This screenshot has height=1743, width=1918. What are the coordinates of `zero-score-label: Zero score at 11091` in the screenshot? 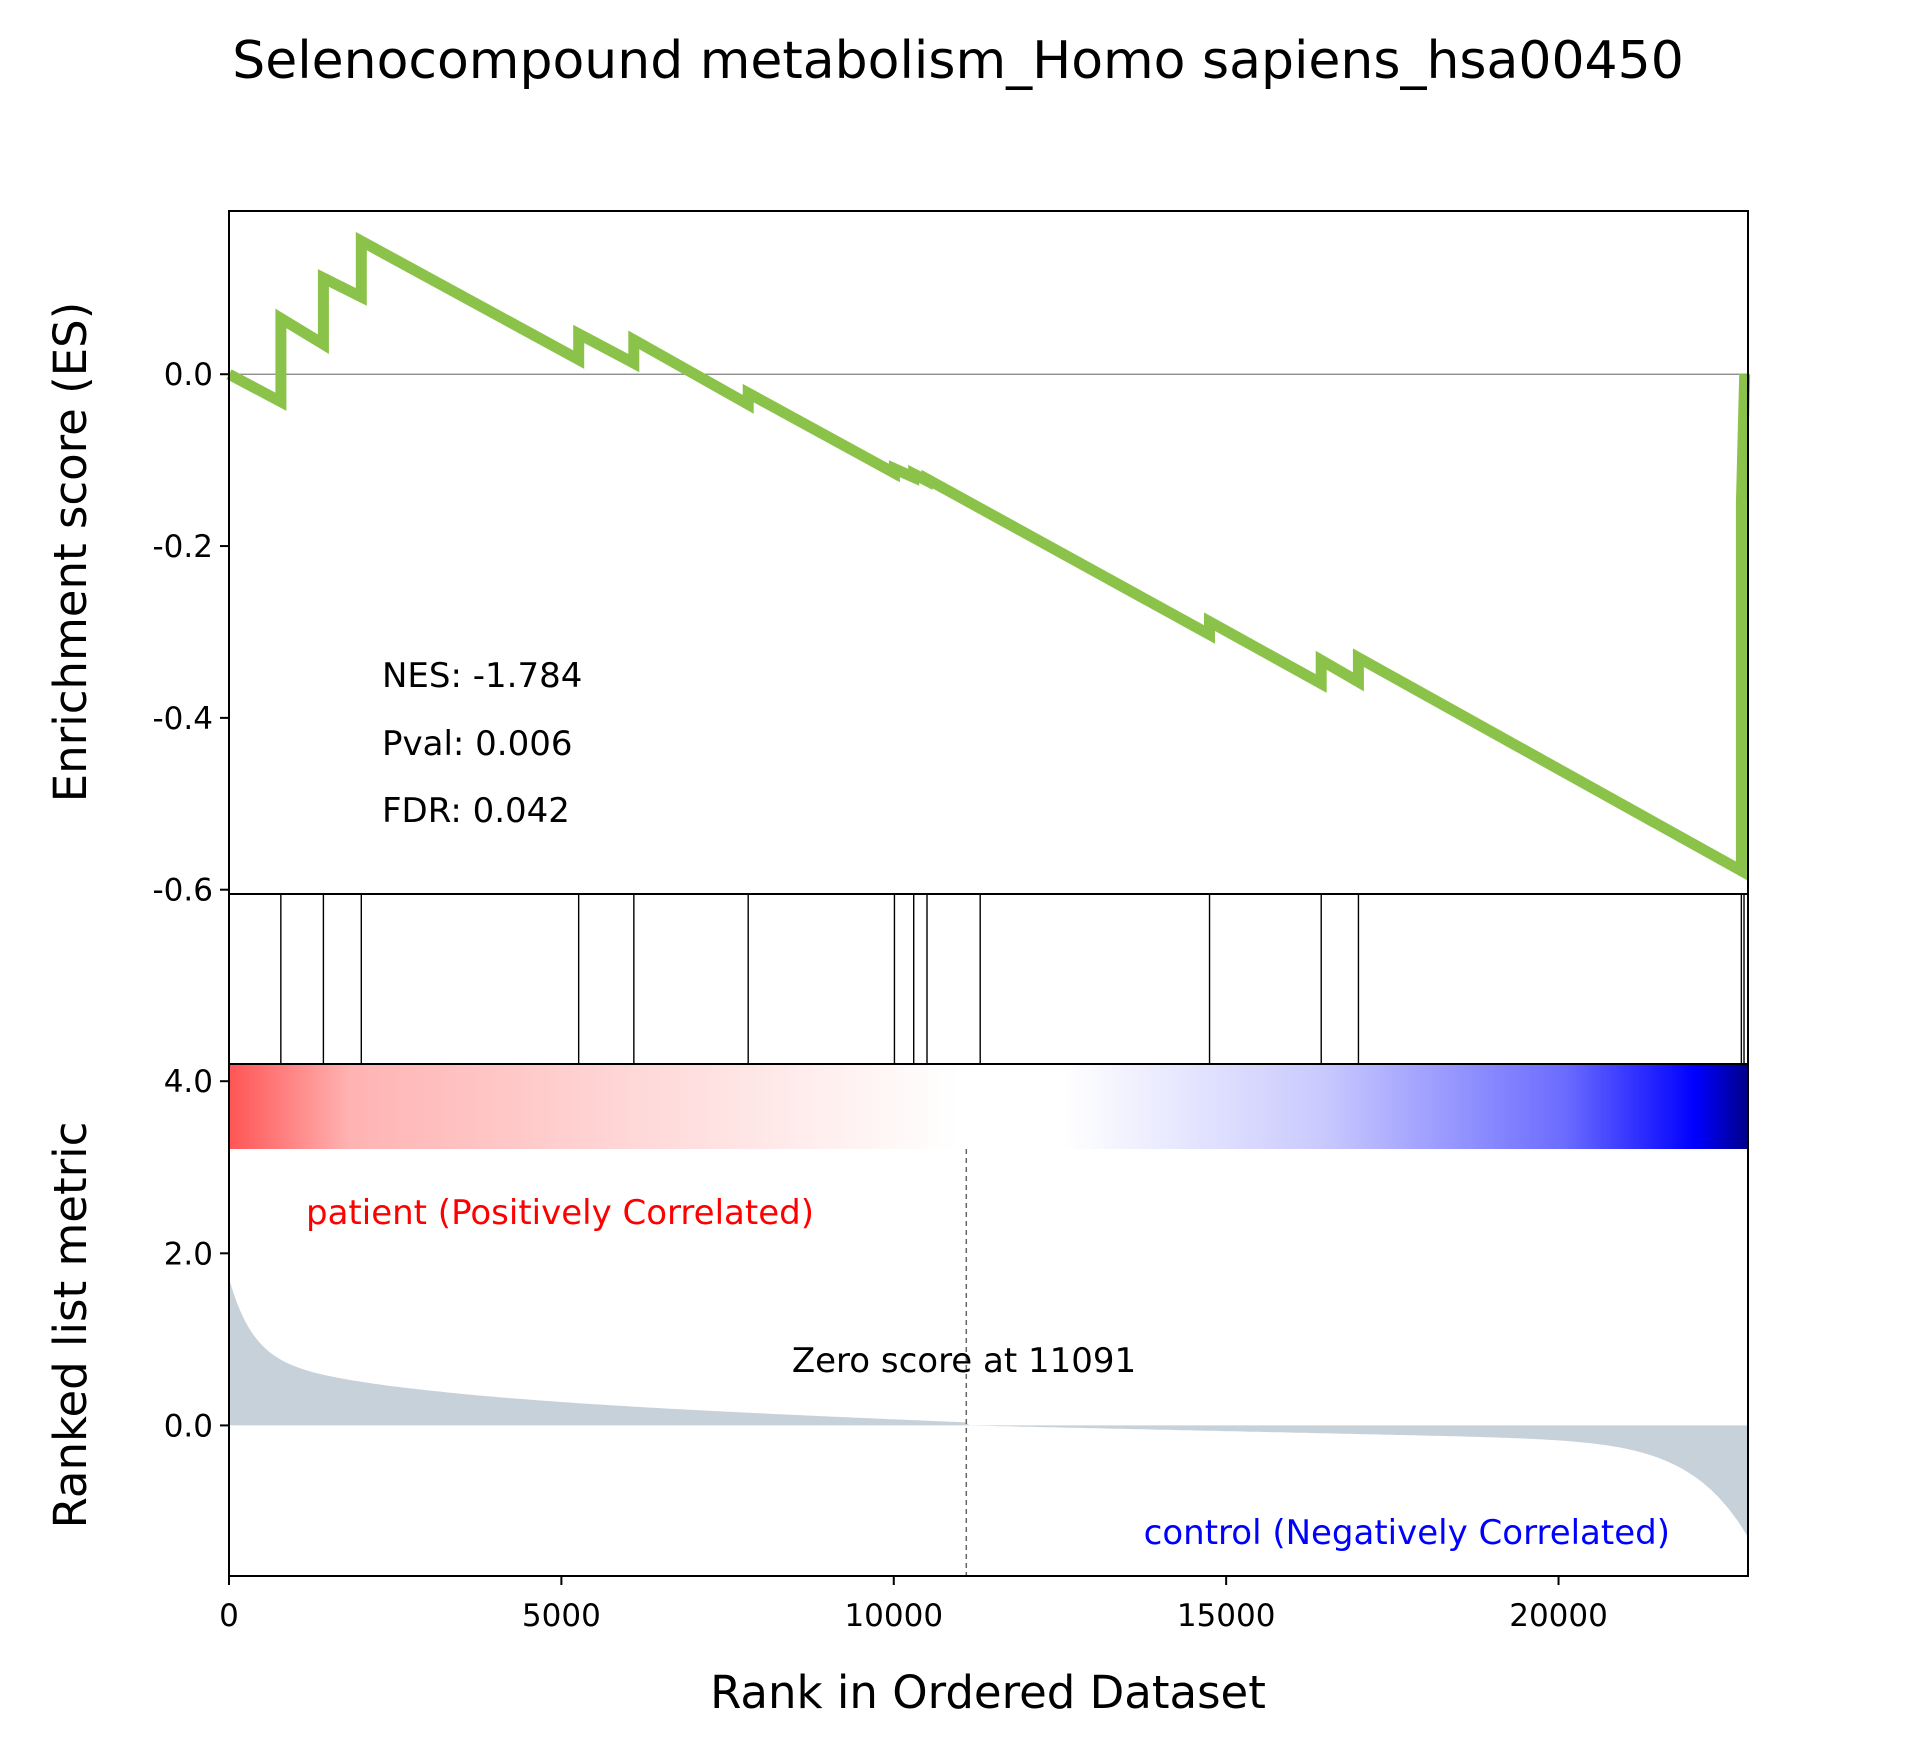 It's located at (964, 1361).